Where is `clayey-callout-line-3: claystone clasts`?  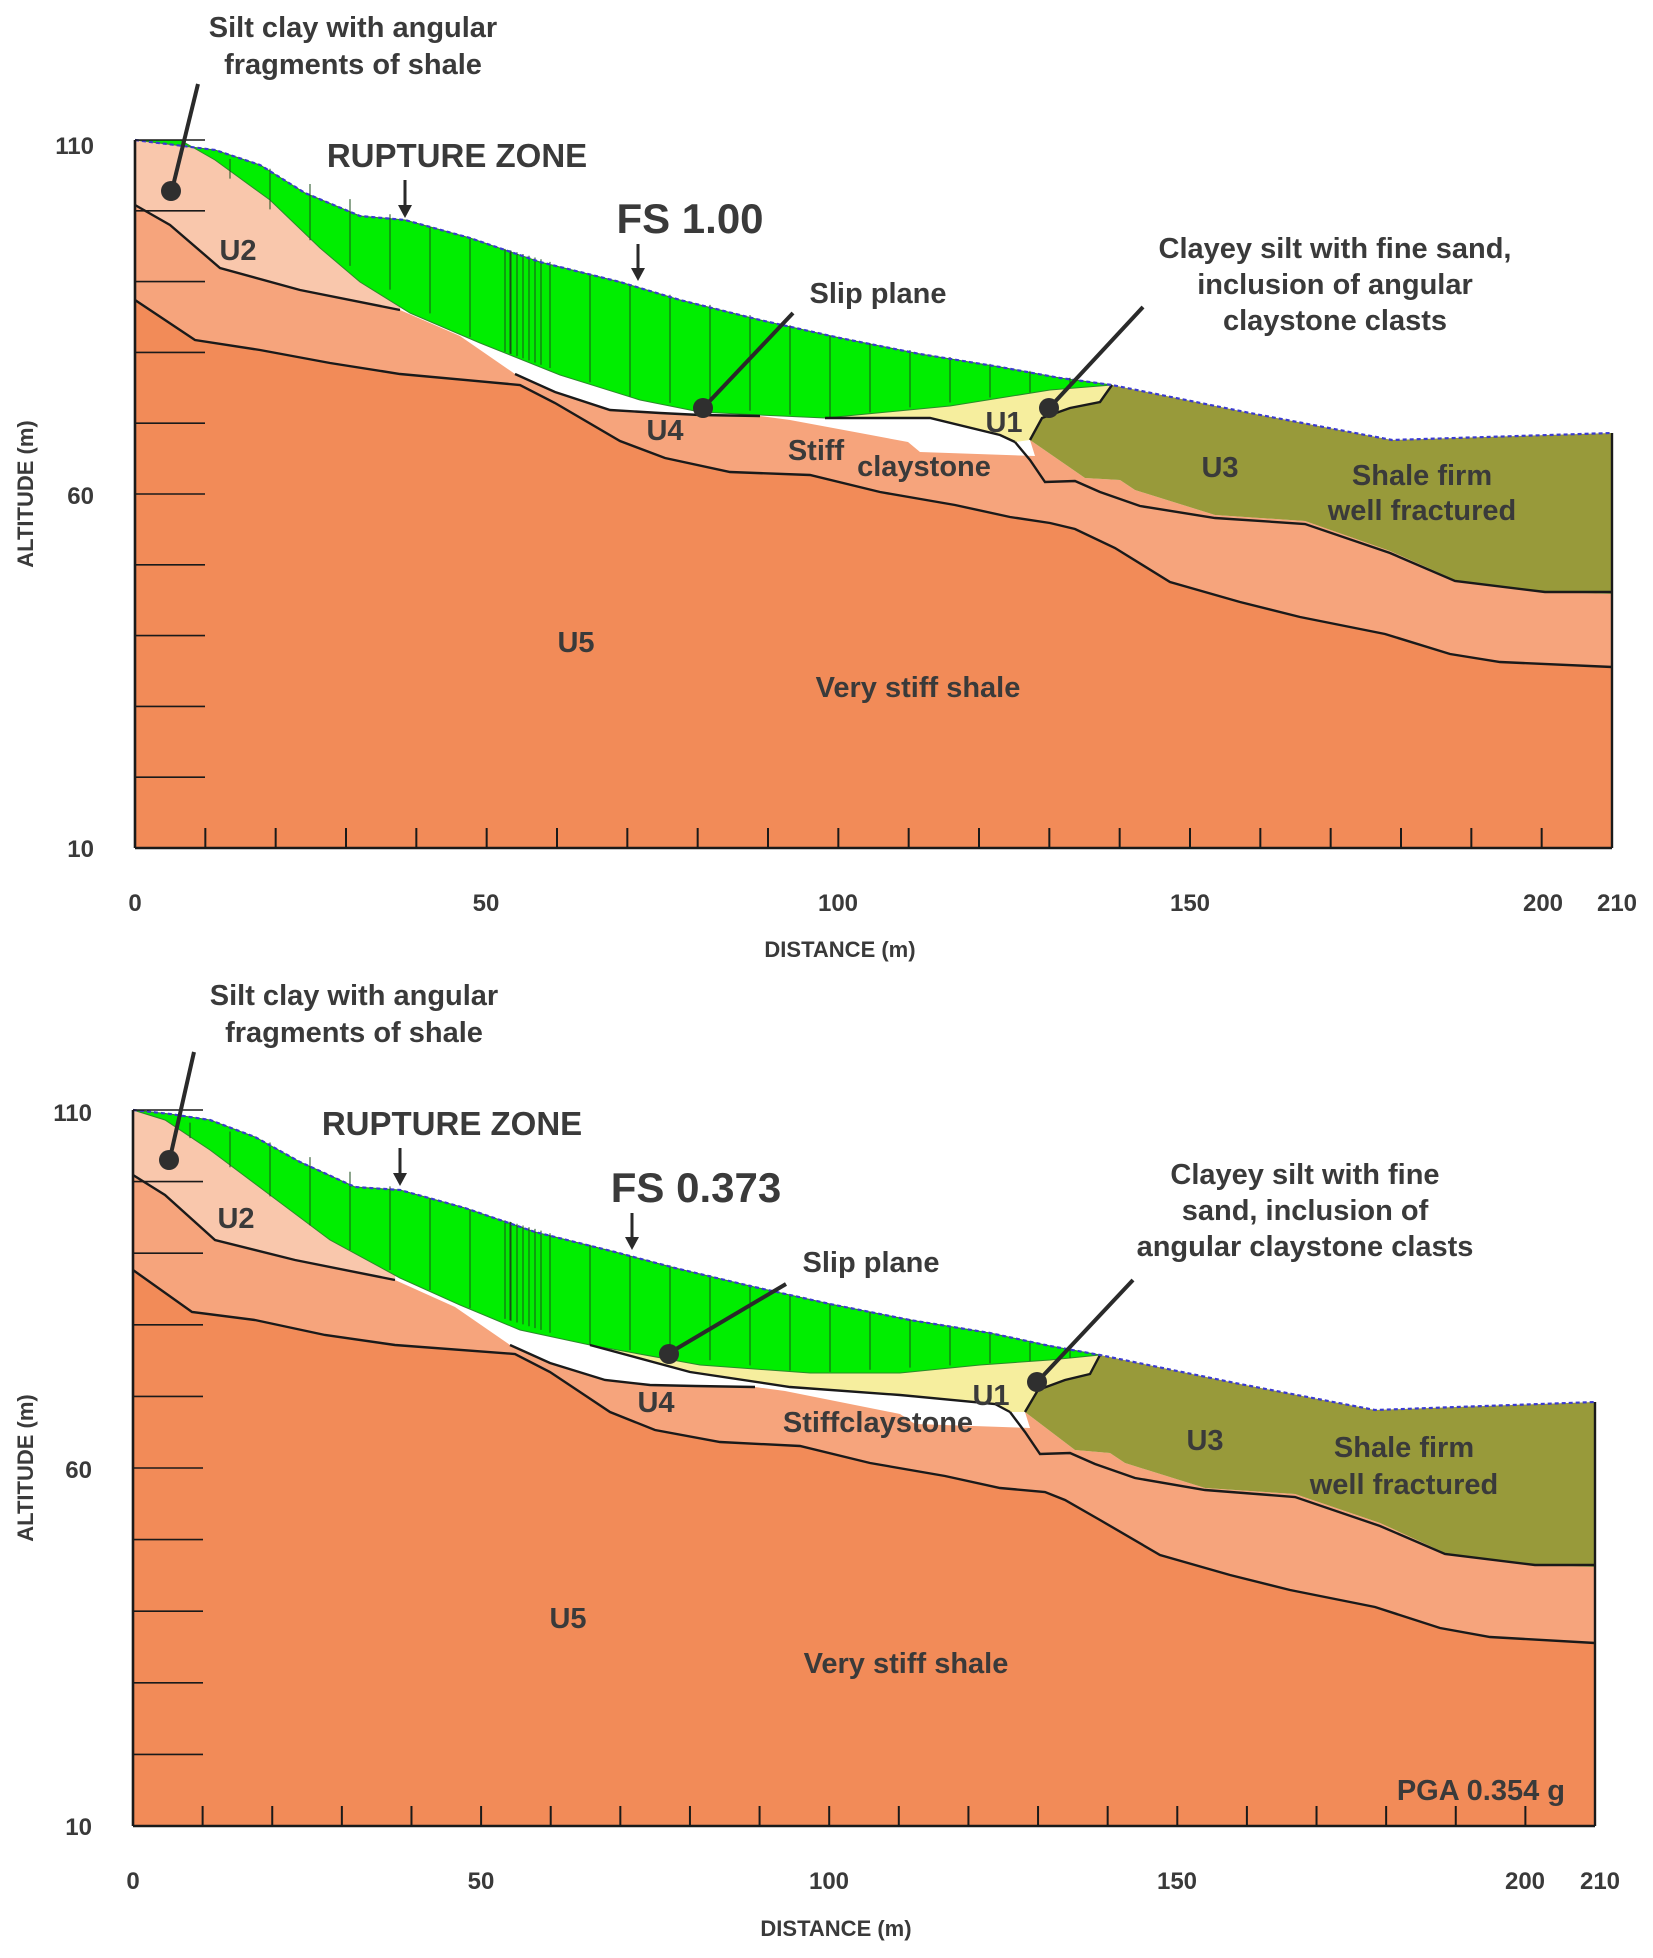
clayey-callout-line-3: claystone clasts is located at coordinates (1335, 321).